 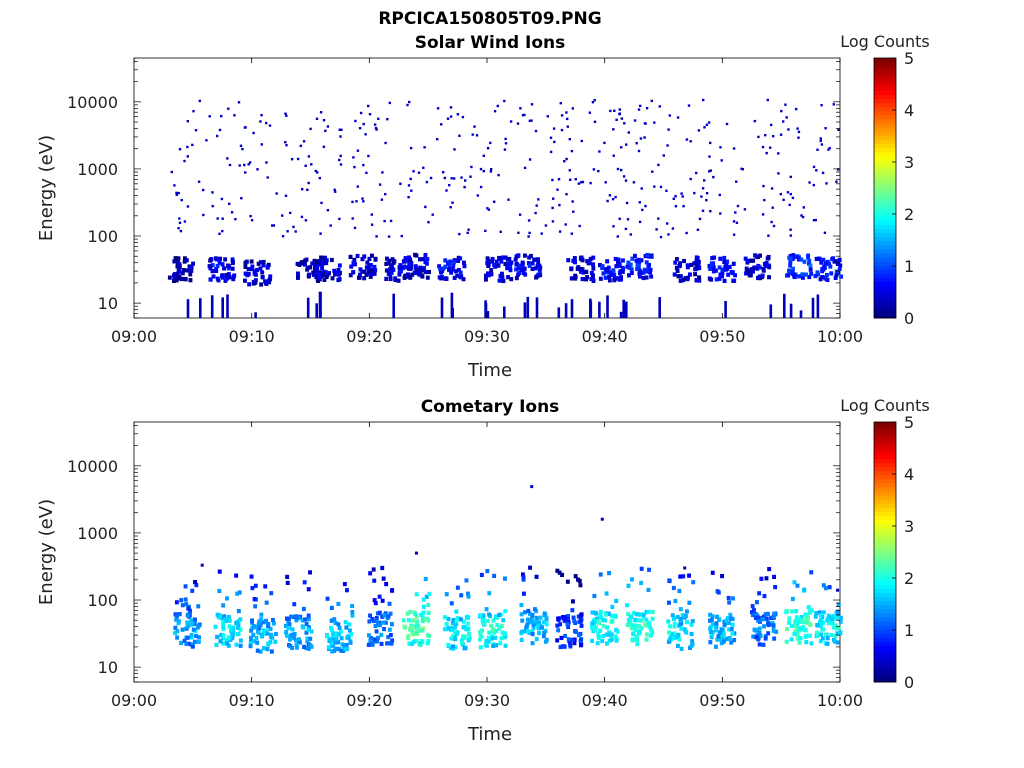 What do you see at coordinates (102, 236) in the screenshot?
I see `y-tick-label: 100` at bounding box center [102, 236].